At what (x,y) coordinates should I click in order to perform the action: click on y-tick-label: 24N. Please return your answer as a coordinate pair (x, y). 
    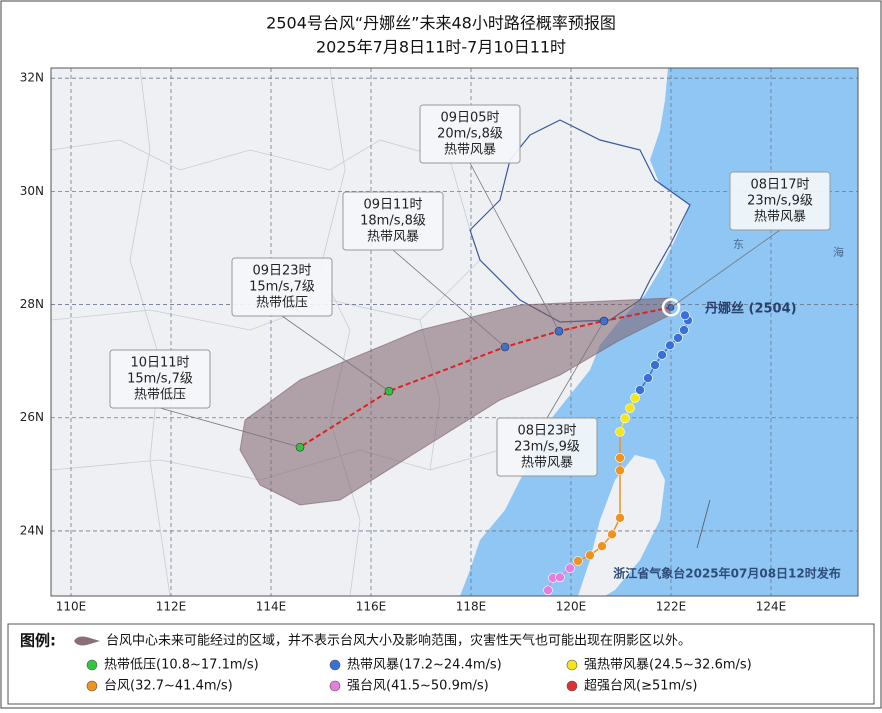
    Looking at the image, I should click on (32, 530).